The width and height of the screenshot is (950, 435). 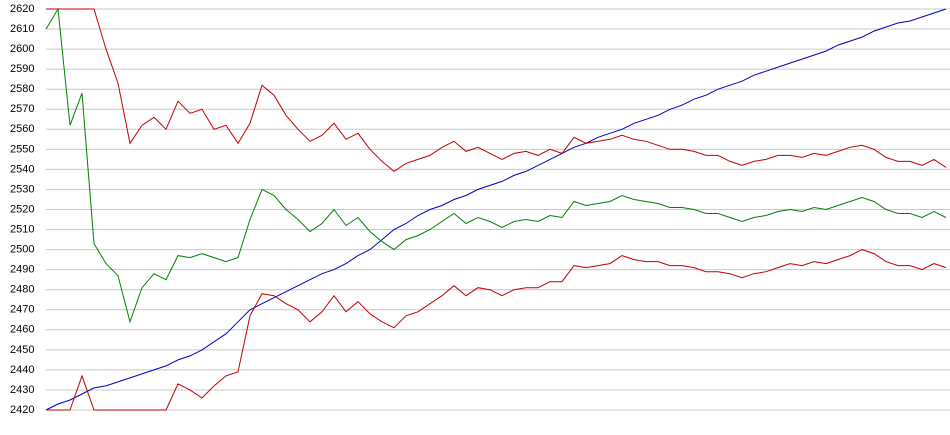 I want to click on y-tick-label: 2620, so click(x=22, y=9).